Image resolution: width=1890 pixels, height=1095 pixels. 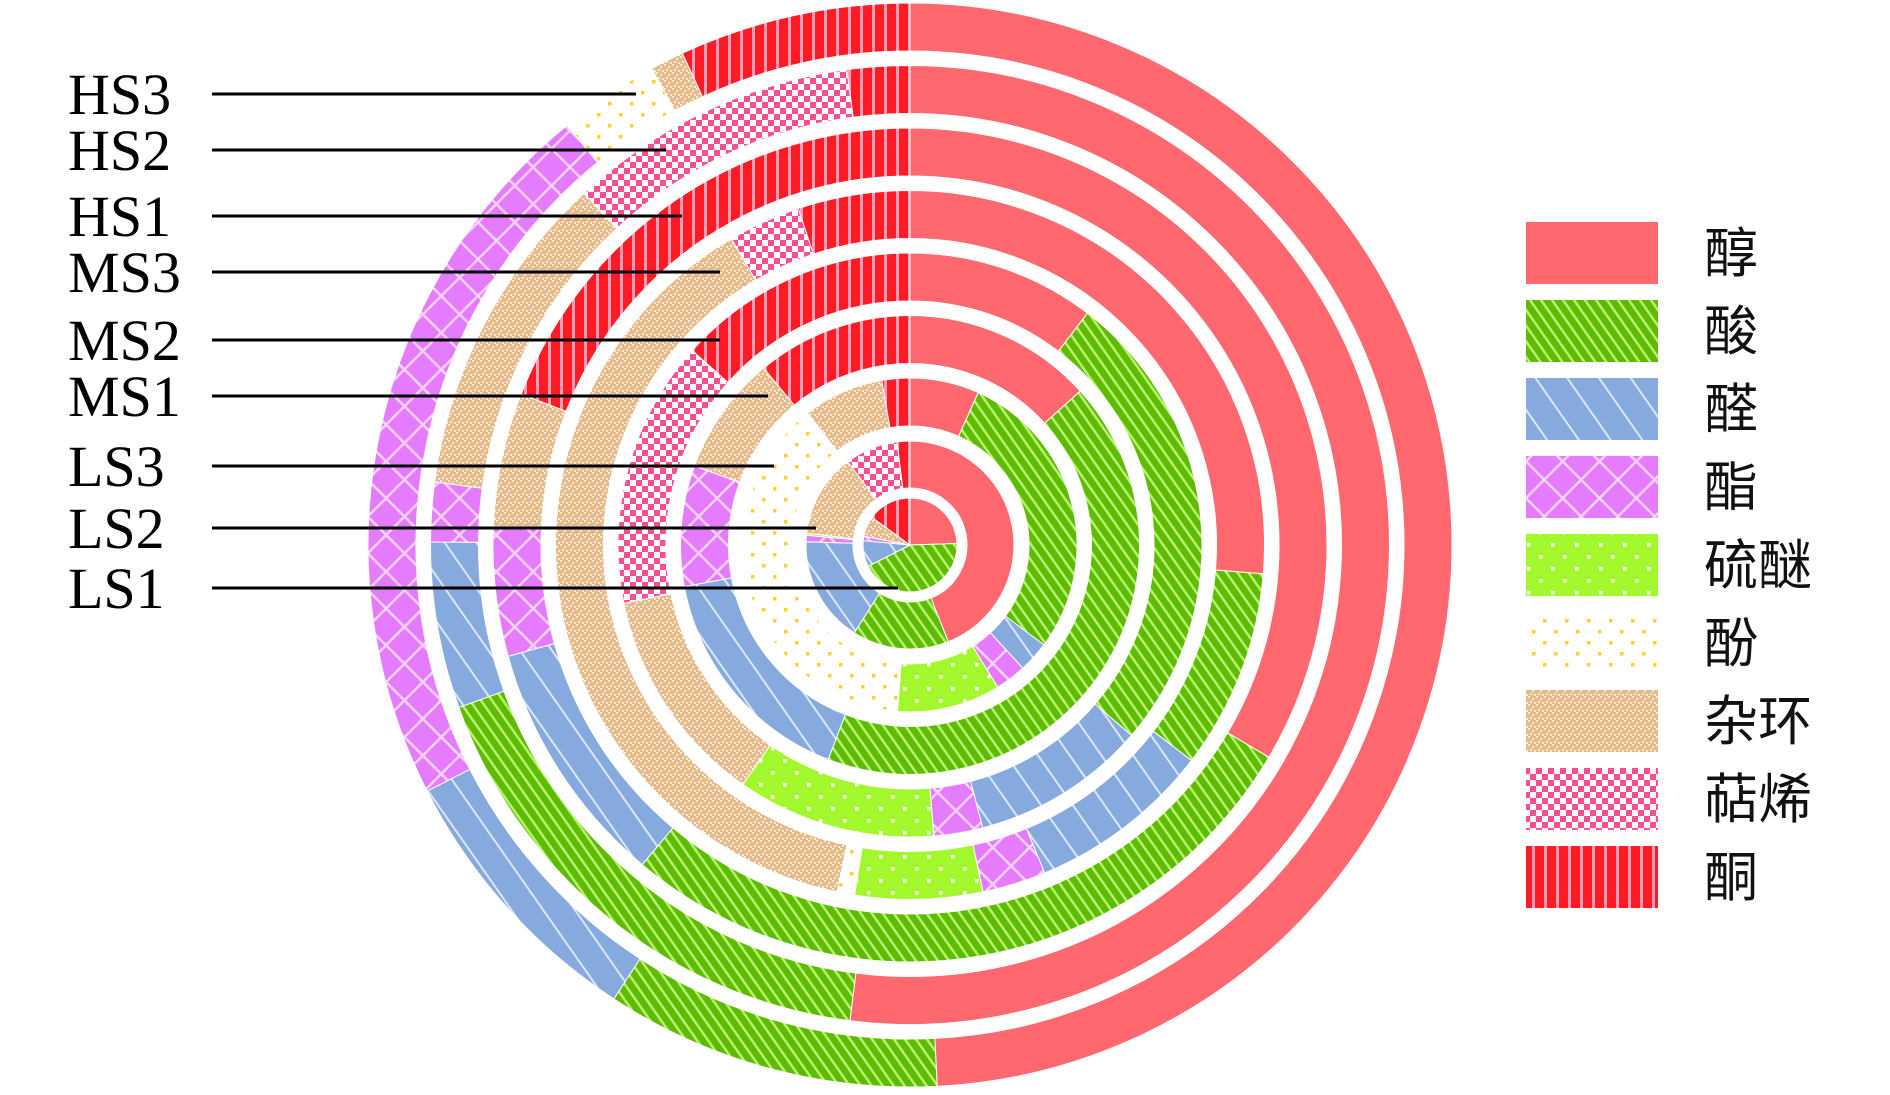 I want to click on legend-label: 醛, so click(x=1731, y=409).